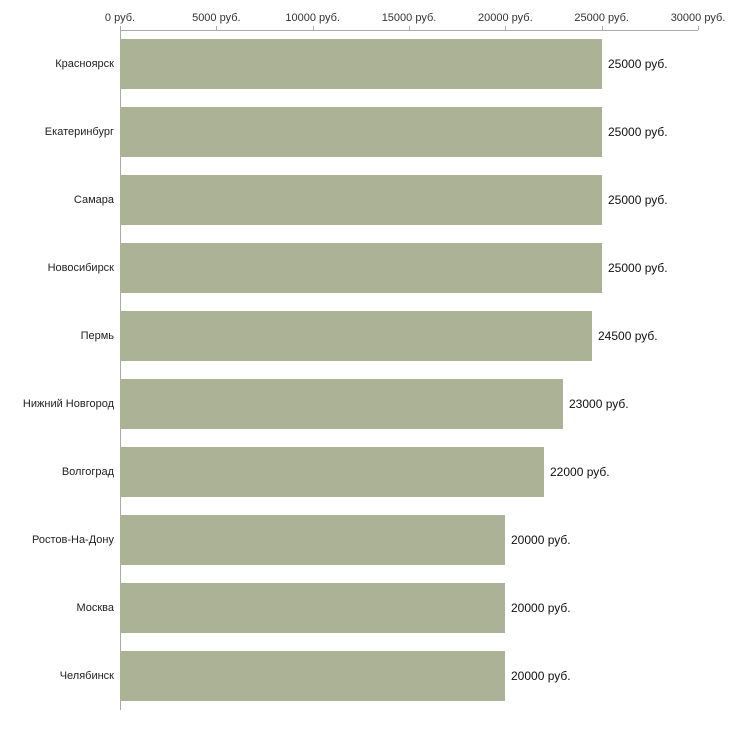 Image resolution: width=730 pixels, height=730 pixels. I want to click on bar-row: Екатеринбург 25000 руб., so click(365, 132).